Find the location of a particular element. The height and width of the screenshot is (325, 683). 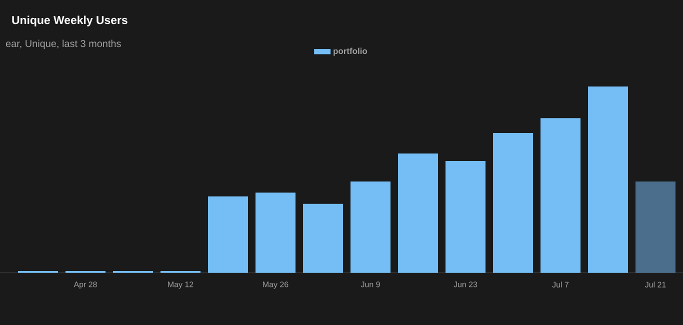

legend-label: portfolio is located at coordinates (351, 52).